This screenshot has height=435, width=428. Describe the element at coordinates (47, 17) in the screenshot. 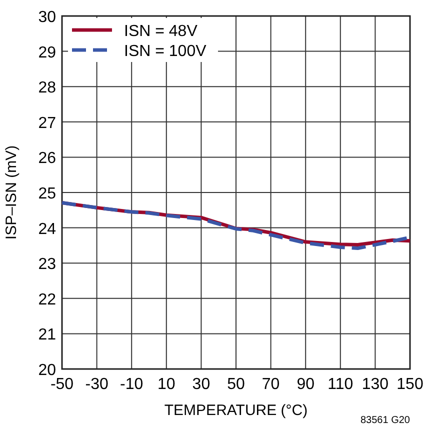

I see `y-tick-label: 30` at that location.